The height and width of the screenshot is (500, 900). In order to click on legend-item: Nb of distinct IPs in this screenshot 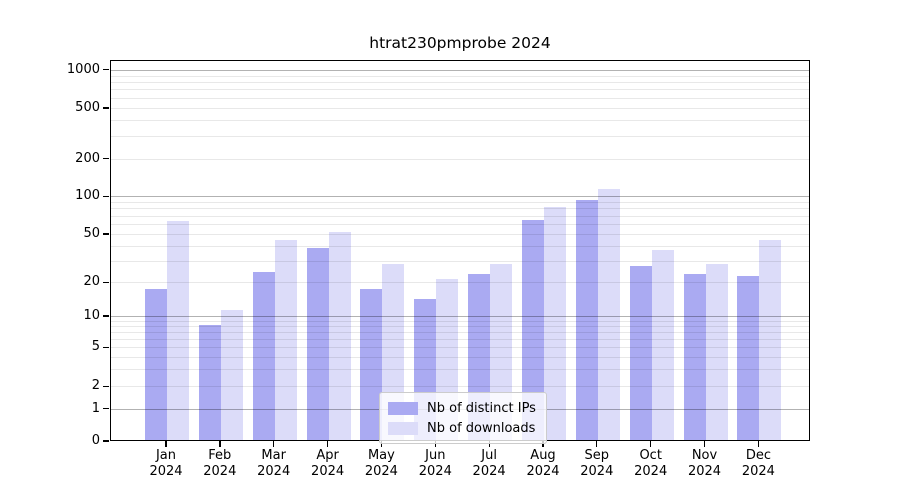, I will do `click(462, 408)`.